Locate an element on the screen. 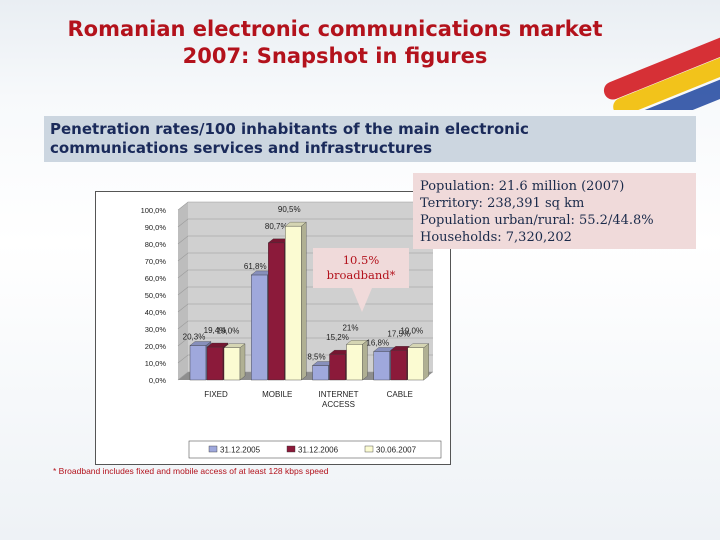 Image resolution: width=720 pixels, height=540 pixels. info-urban-rural: Population urban/rural: 55.2/44.8% is located at coordinates (537, 220).